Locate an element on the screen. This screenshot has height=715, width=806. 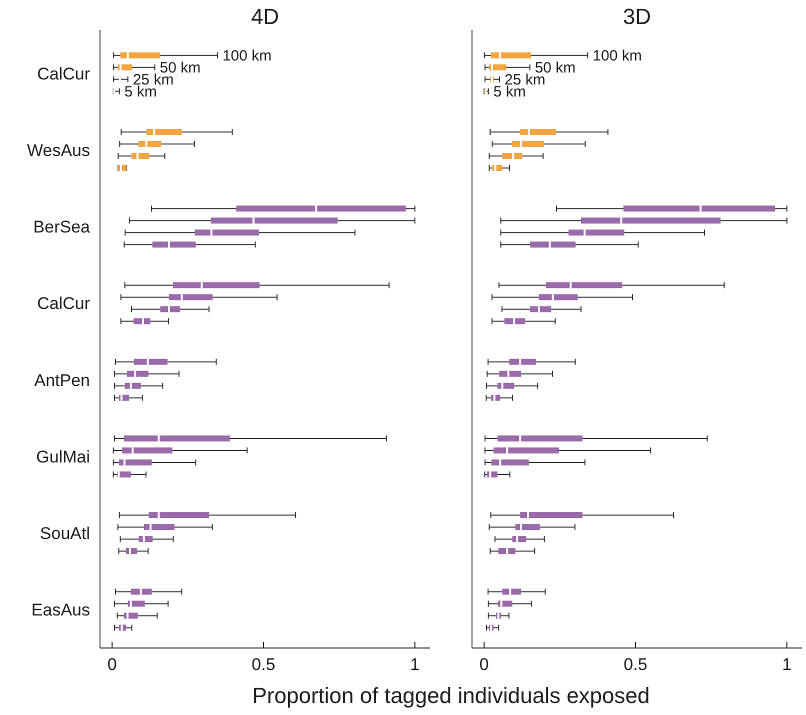
y-tick-label: BerSea is located at coordinates (62, 227).